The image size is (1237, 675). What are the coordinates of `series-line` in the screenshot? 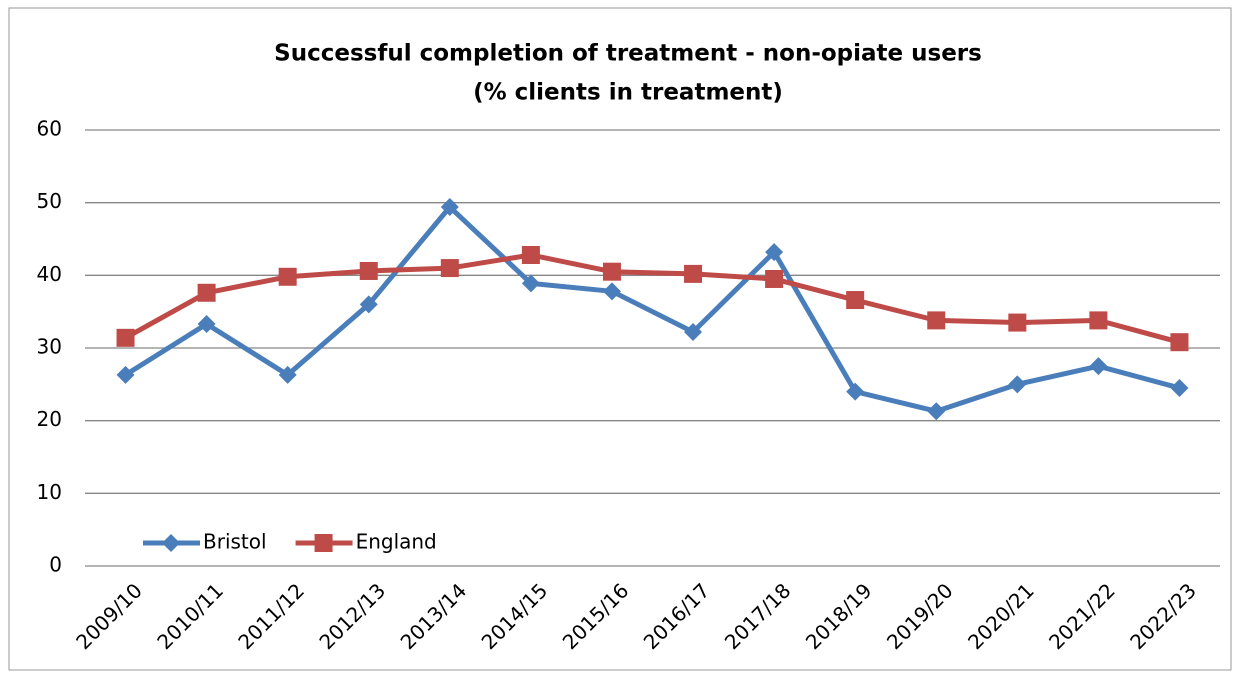 It's located at (652, 298).